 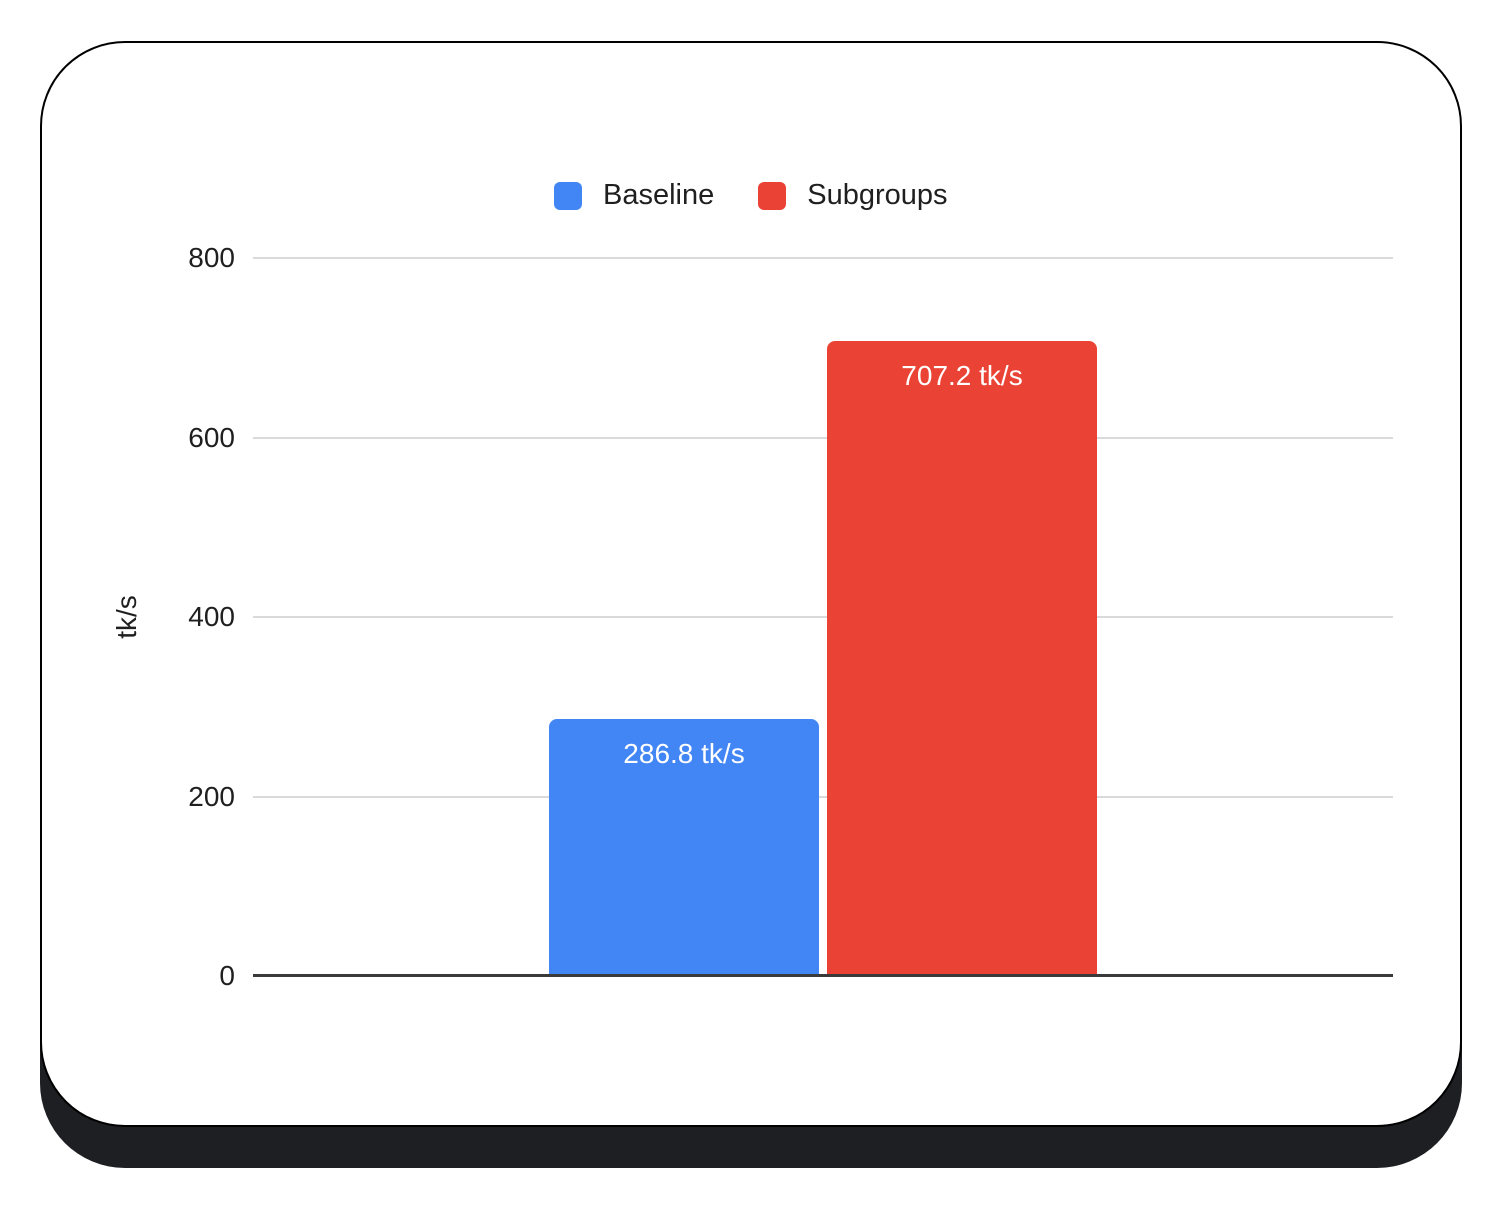 I want to click on y-tick-800: 800, so click(x=211, y=257).